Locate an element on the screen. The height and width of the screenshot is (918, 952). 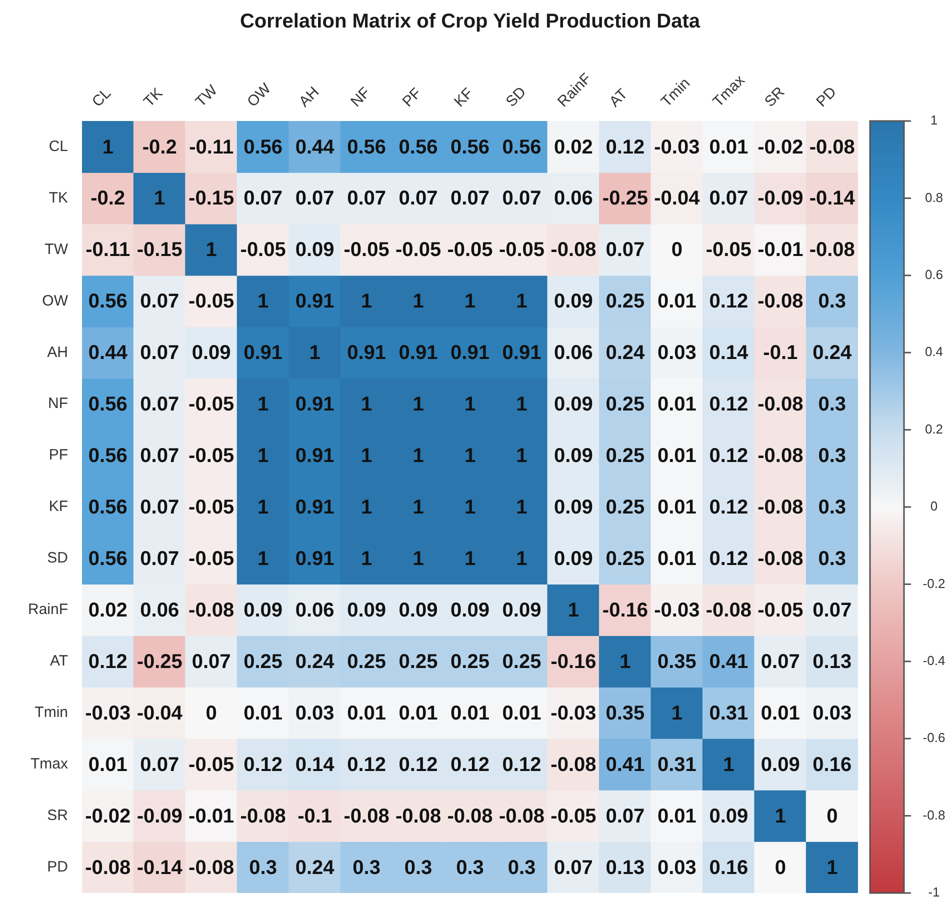
data-label: 0.13 is located at coordinates (625, 867).